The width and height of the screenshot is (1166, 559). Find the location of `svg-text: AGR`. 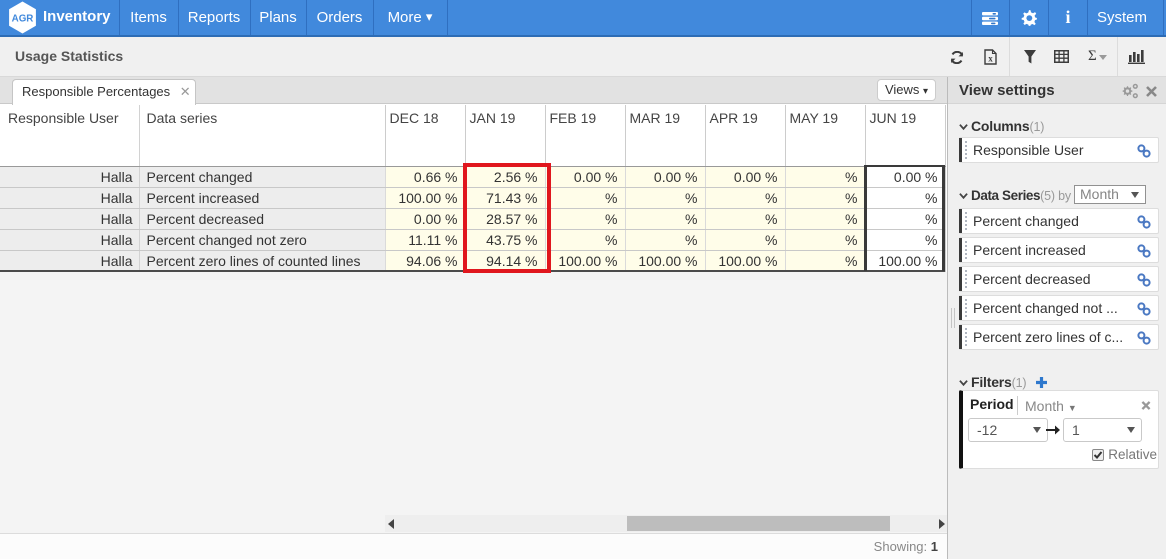

svg-text: AGR is located at coordinates (23, 19).